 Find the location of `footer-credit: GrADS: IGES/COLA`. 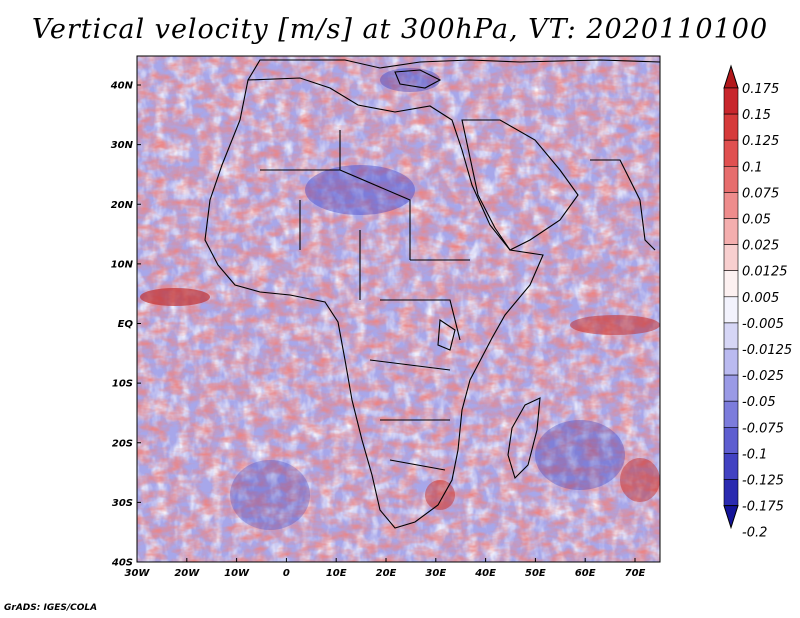

footer-credit: GrADS: IGES/COLA is located at coordinates (51, 608).